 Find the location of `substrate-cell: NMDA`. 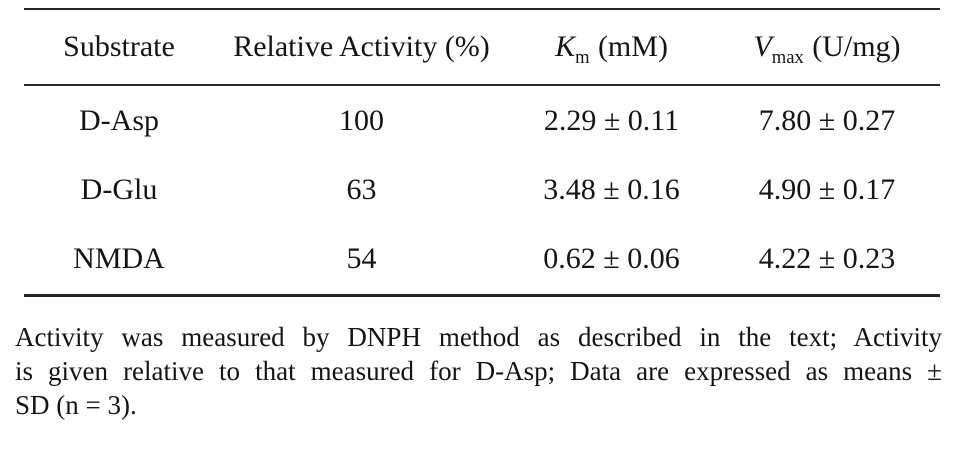

substrate-cell: NMDA is located at coordinates (119, 259).